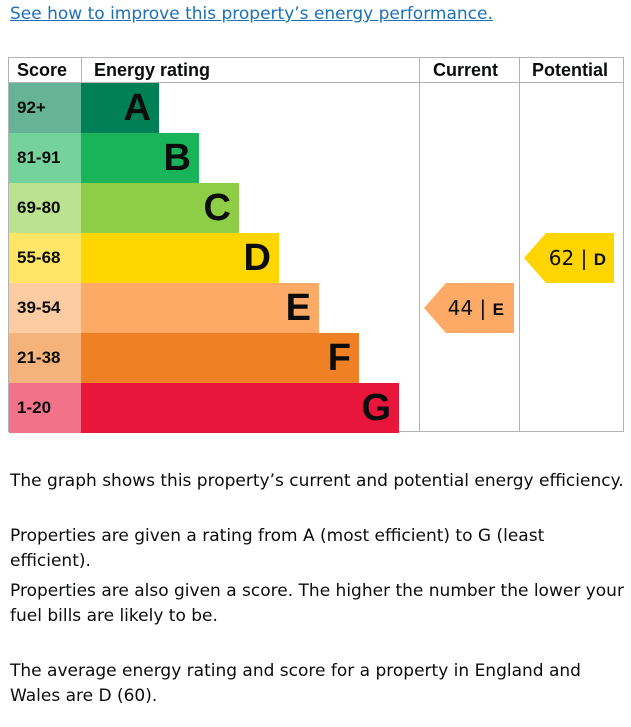  I want to click on band-letter: A, so click(137, 108).